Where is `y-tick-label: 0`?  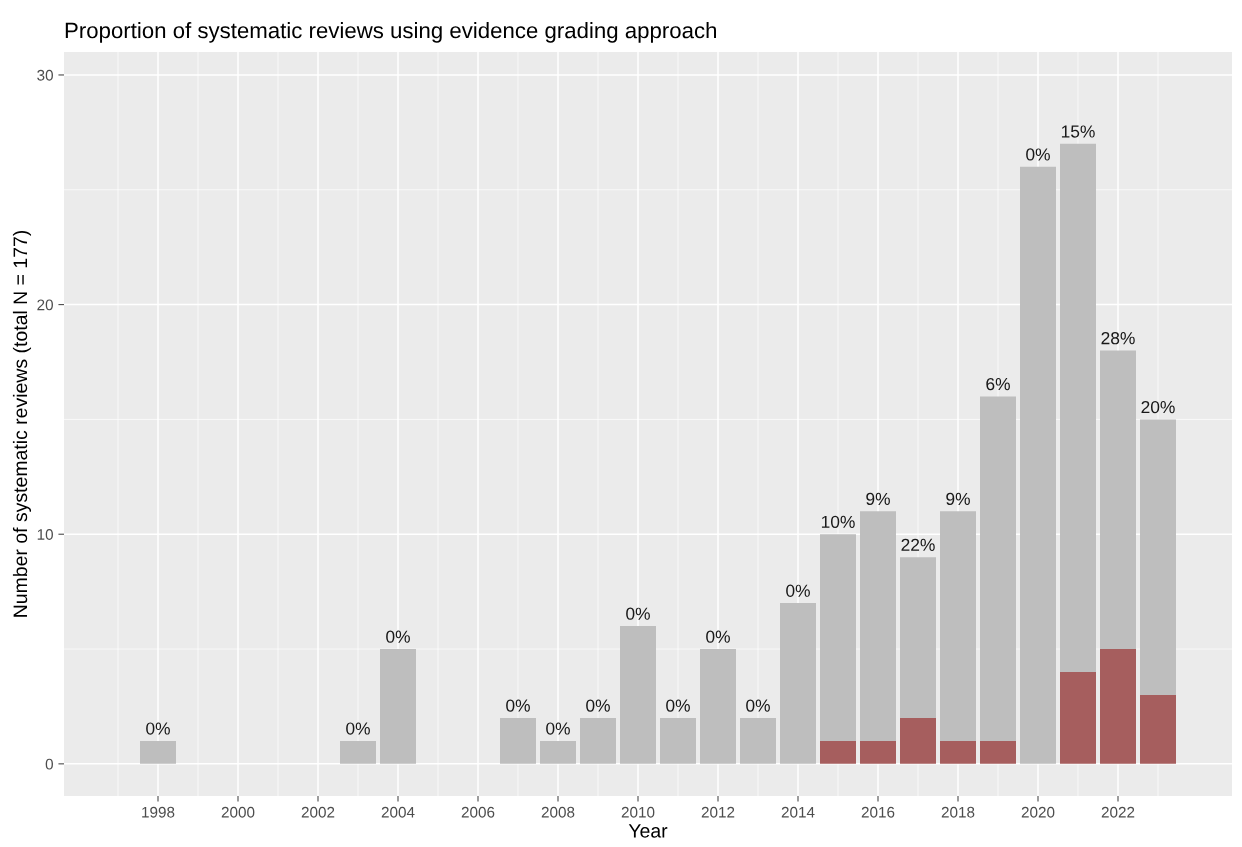 y-tick-label: 0 is located at coordinates (49, 764).